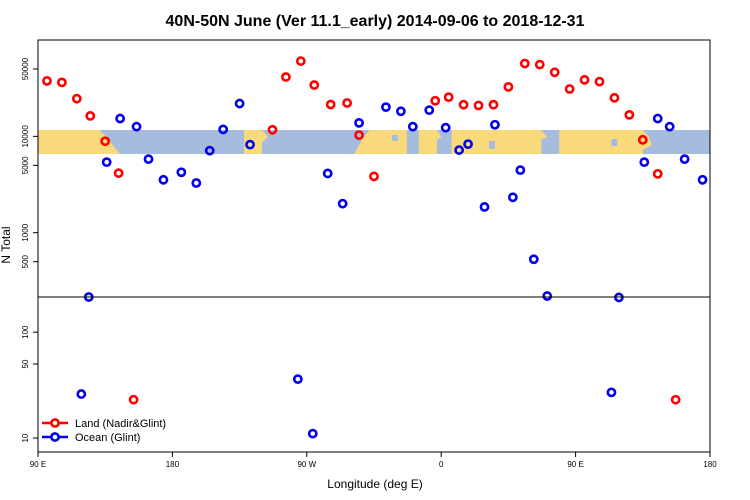 The height and width of the screenshot is (500, 750). I want to click on x-tick-label: 0, so click(441, 464).